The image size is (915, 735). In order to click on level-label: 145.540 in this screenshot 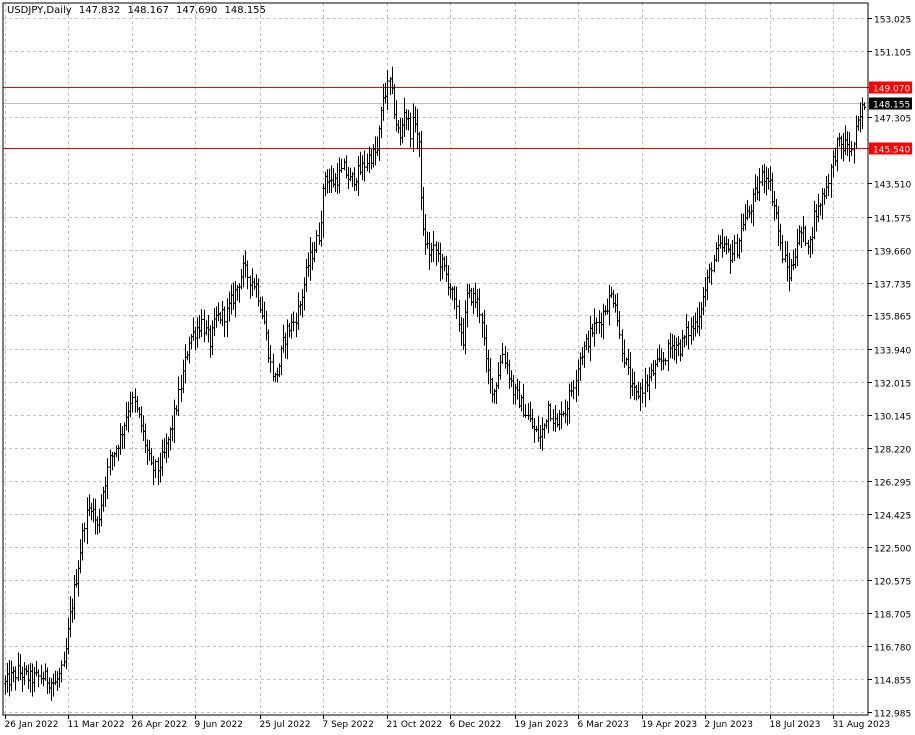, I will do `click(891, 151)`.